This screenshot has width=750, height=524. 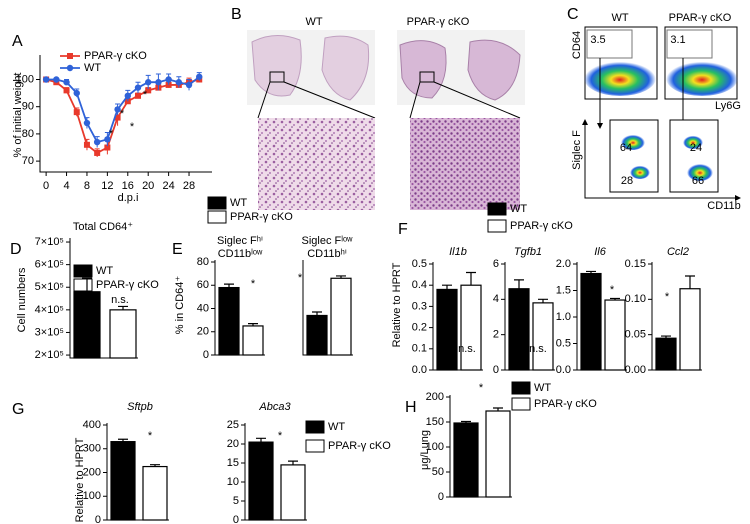 I want to click on legend-marker, so click(x=70, y=68).